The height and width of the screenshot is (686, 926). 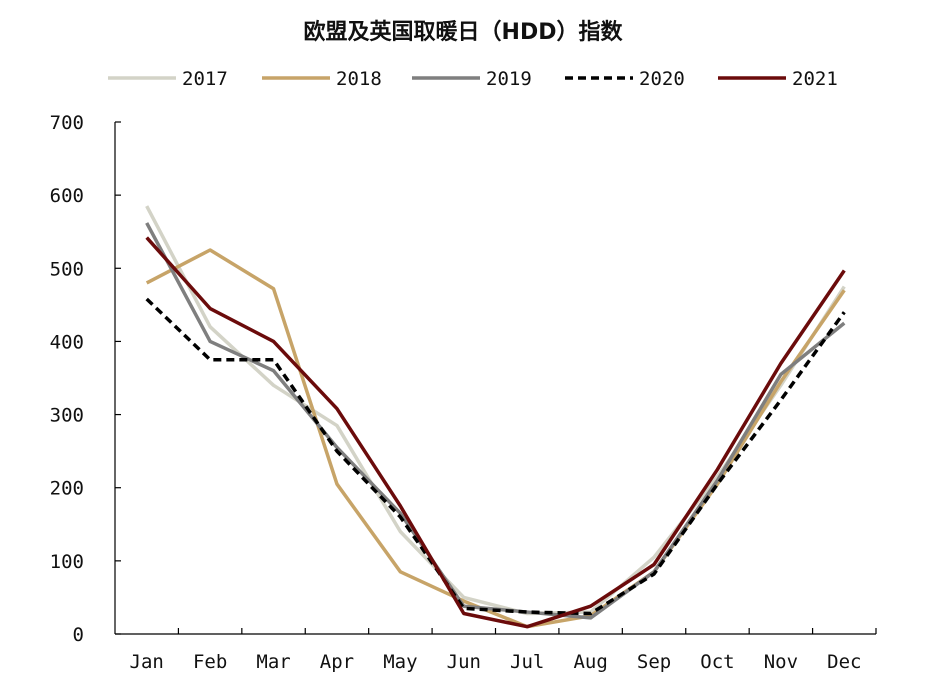 I want to click on x-tick-label: Nov, so click(x=781, y=662).